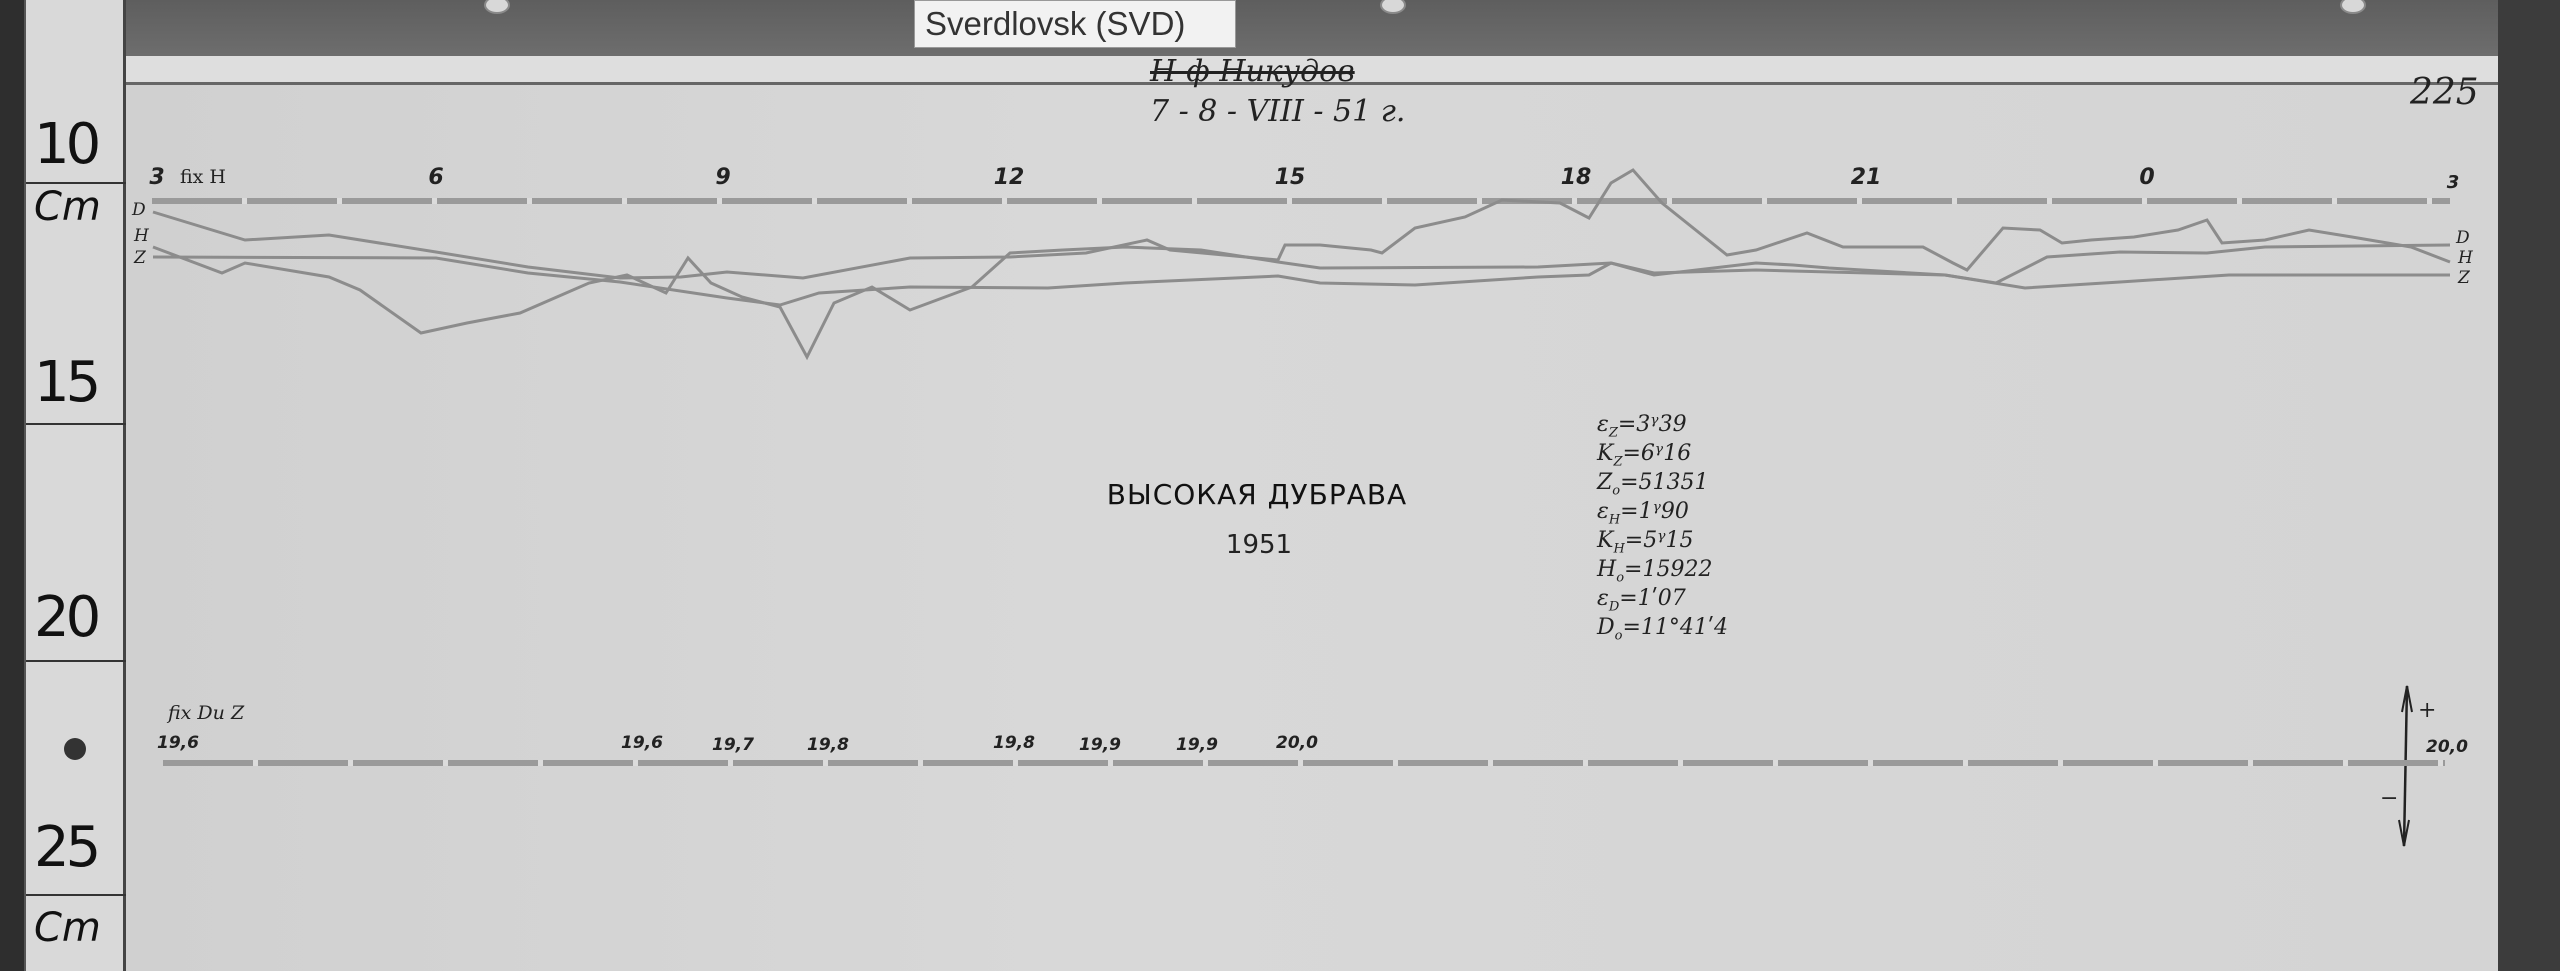  Describe the element at coordinates (75, 485) in the screenshot. I see `ruler: 10 Cm 15 20 25 Cm` at that location.